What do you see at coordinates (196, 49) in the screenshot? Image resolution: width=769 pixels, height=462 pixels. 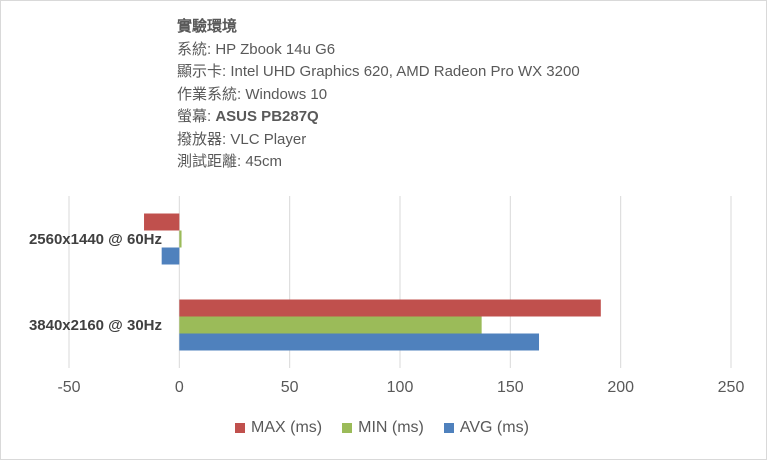 I see `info-label: 系統:` at bounding box center [196, 49].